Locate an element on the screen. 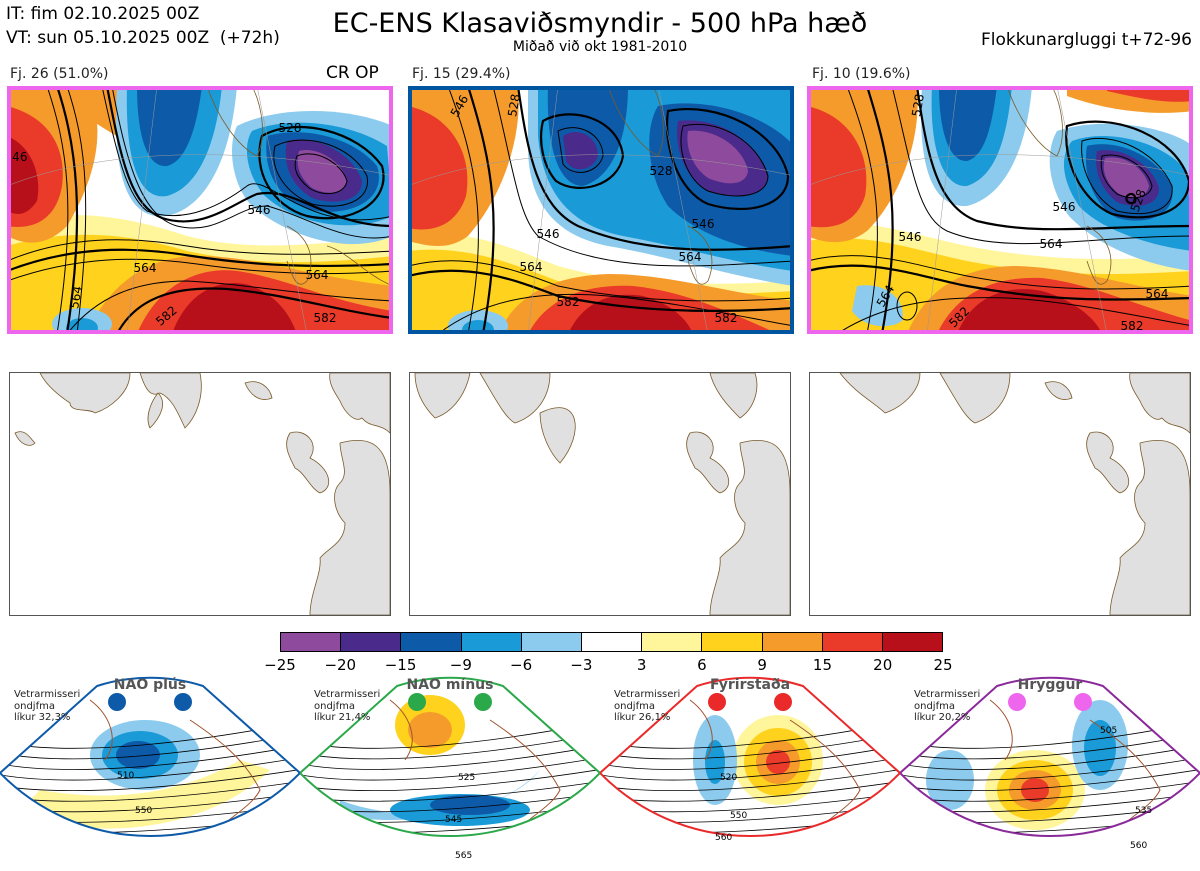 The height and width of the screenshot is (871, 1200). regime-map: 520 550 560 is located at coordinates (750, 759).